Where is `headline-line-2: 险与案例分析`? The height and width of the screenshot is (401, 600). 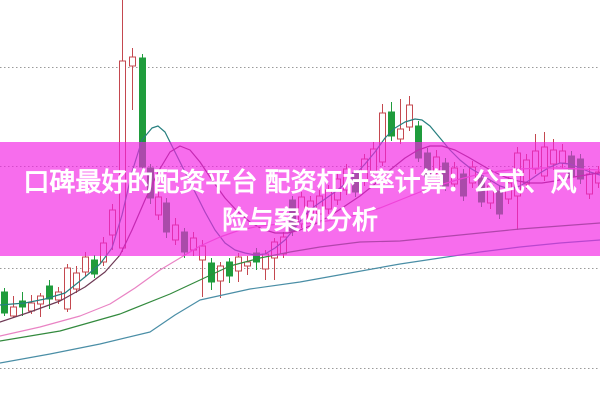 headline-line-2: 险与案例分析 is located at coordinates (299, 220).